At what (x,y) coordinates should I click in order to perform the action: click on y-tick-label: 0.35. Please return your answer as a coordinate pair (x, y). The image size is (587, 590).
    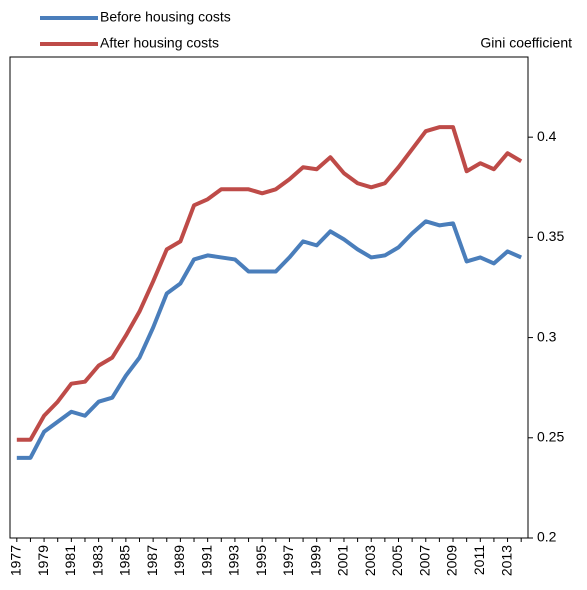
    Looking at the image, I should click on (550, 236).